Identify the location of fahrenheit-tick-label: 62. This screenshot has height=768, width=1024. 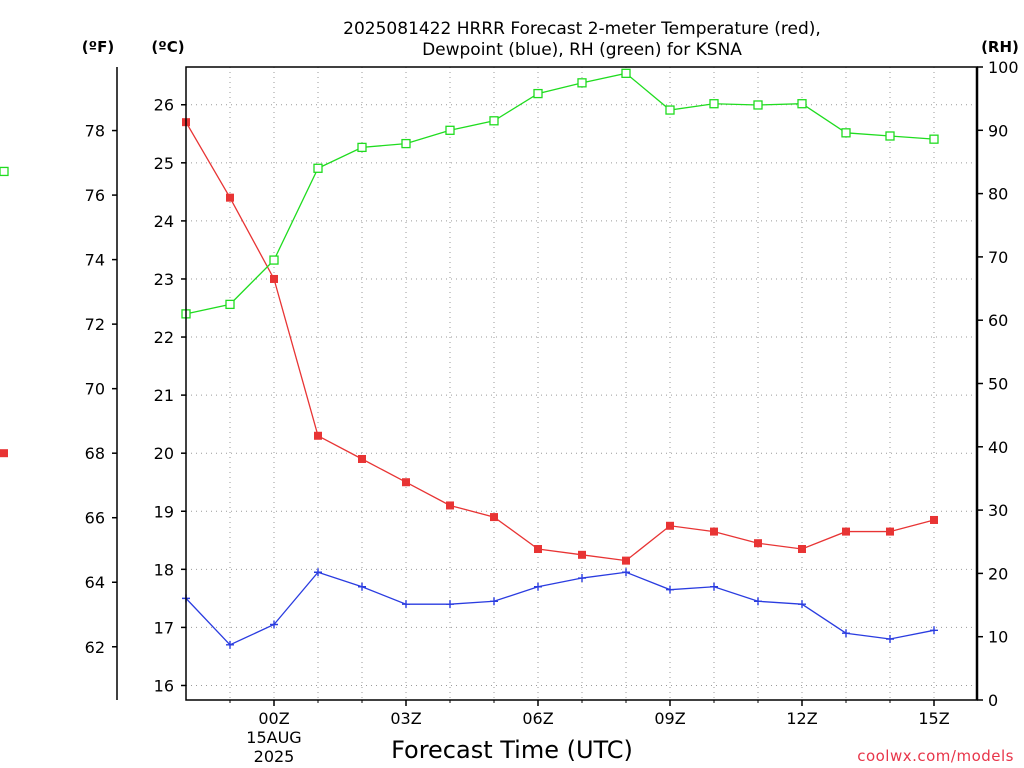
(95, 647).